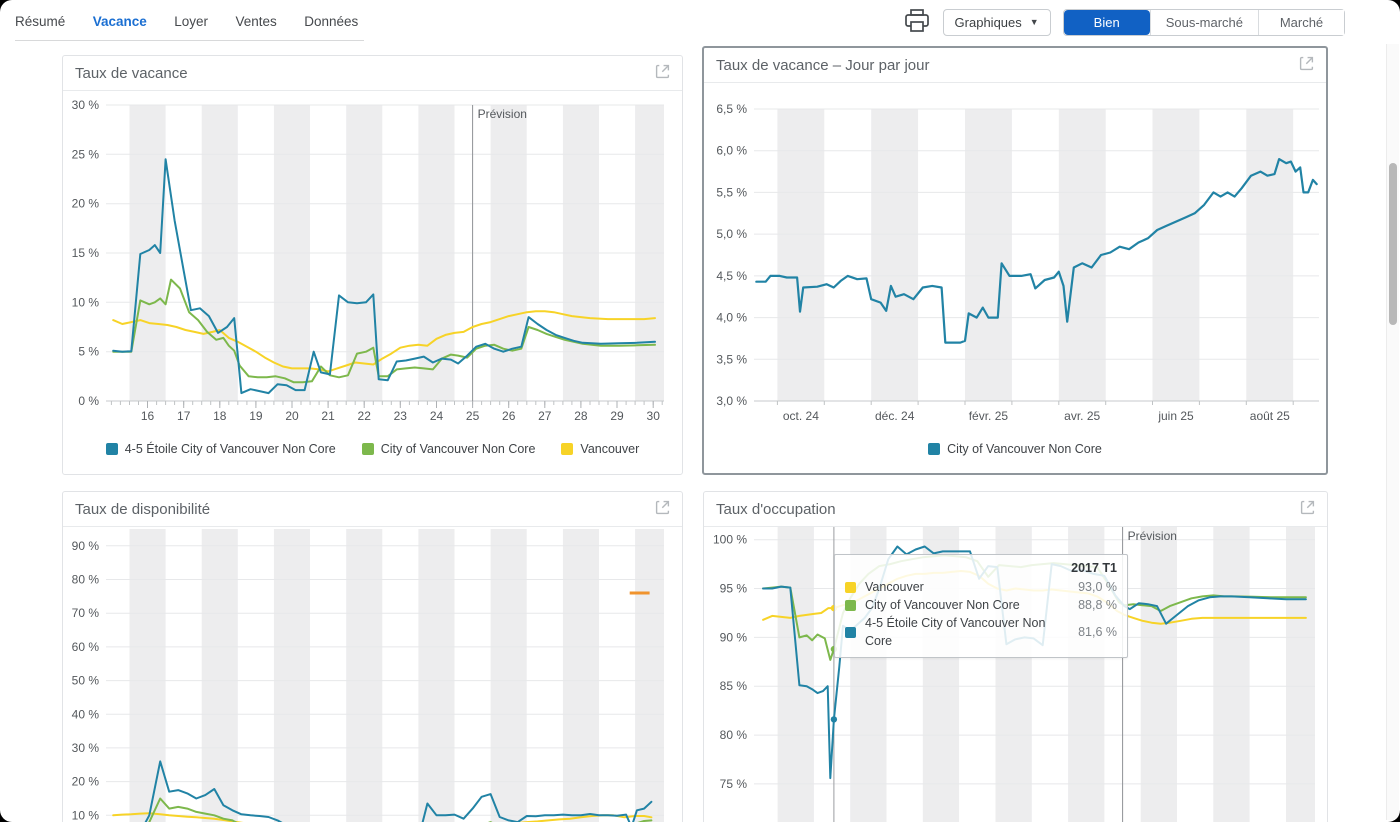 The height and width of the screenshot is (822, 1400). Describe the element at coordinates (734, 589) in the screenshot. I see `svg-text: 95 %` at that location.